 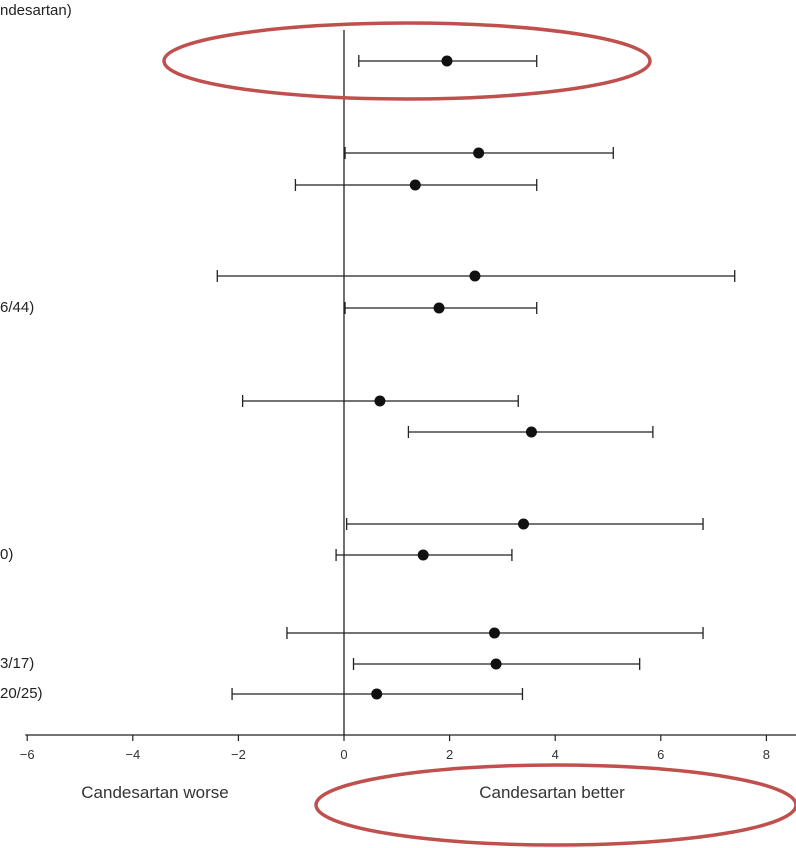 What do you see at coordinates (660, 754) in the screenshot?
I see `x-tick-label: 6` at bounding box center [660, 754].